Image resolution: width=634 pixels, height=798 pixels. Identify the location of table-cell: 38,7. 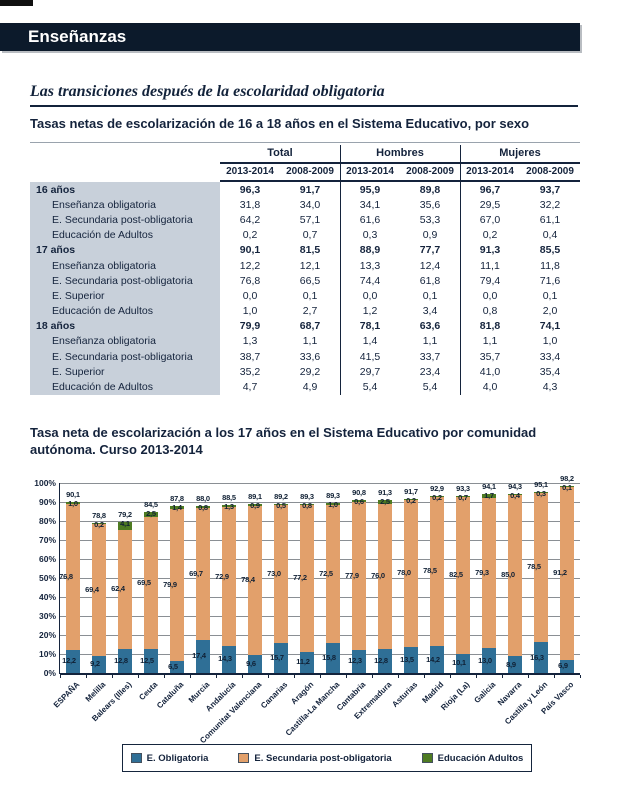
(250, 356).